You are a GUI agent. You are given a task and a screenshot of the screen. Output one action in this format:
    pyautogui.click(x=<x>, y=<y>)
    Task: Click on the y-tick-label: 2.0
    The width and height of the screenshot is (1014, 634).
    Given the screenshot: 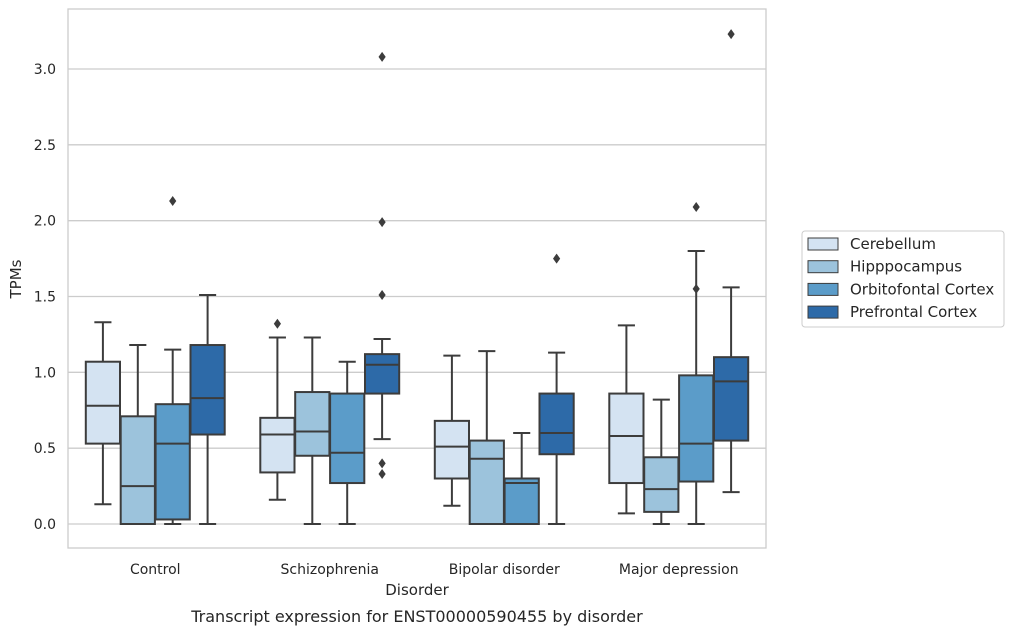 What is the action you would take?
    pyautogui.click(x=45, y=222)
    